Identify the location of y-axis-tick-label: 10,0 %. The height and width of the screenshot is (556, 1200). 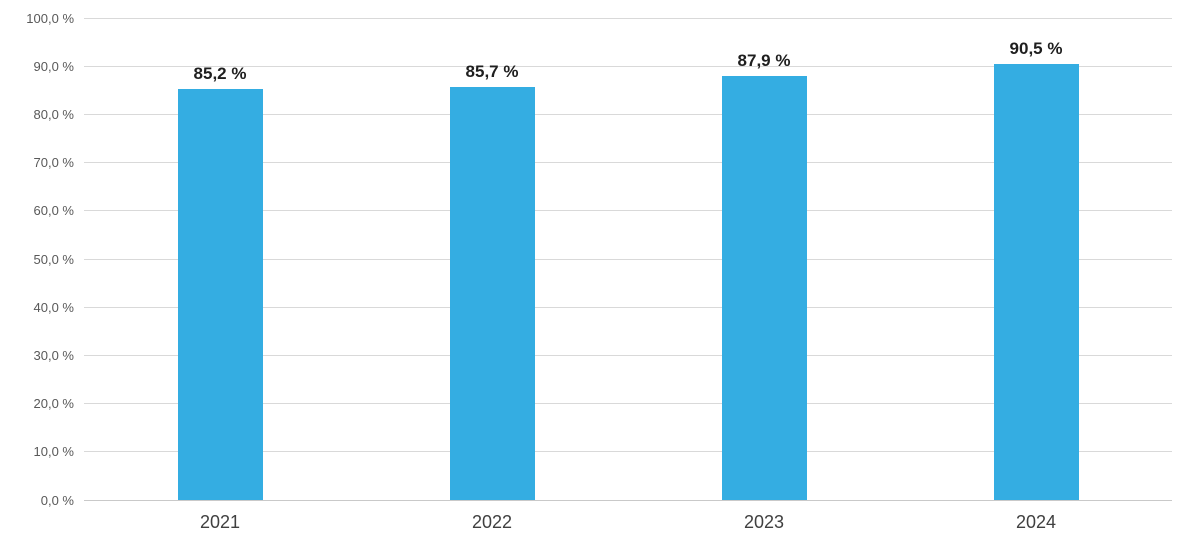
(53, 452).